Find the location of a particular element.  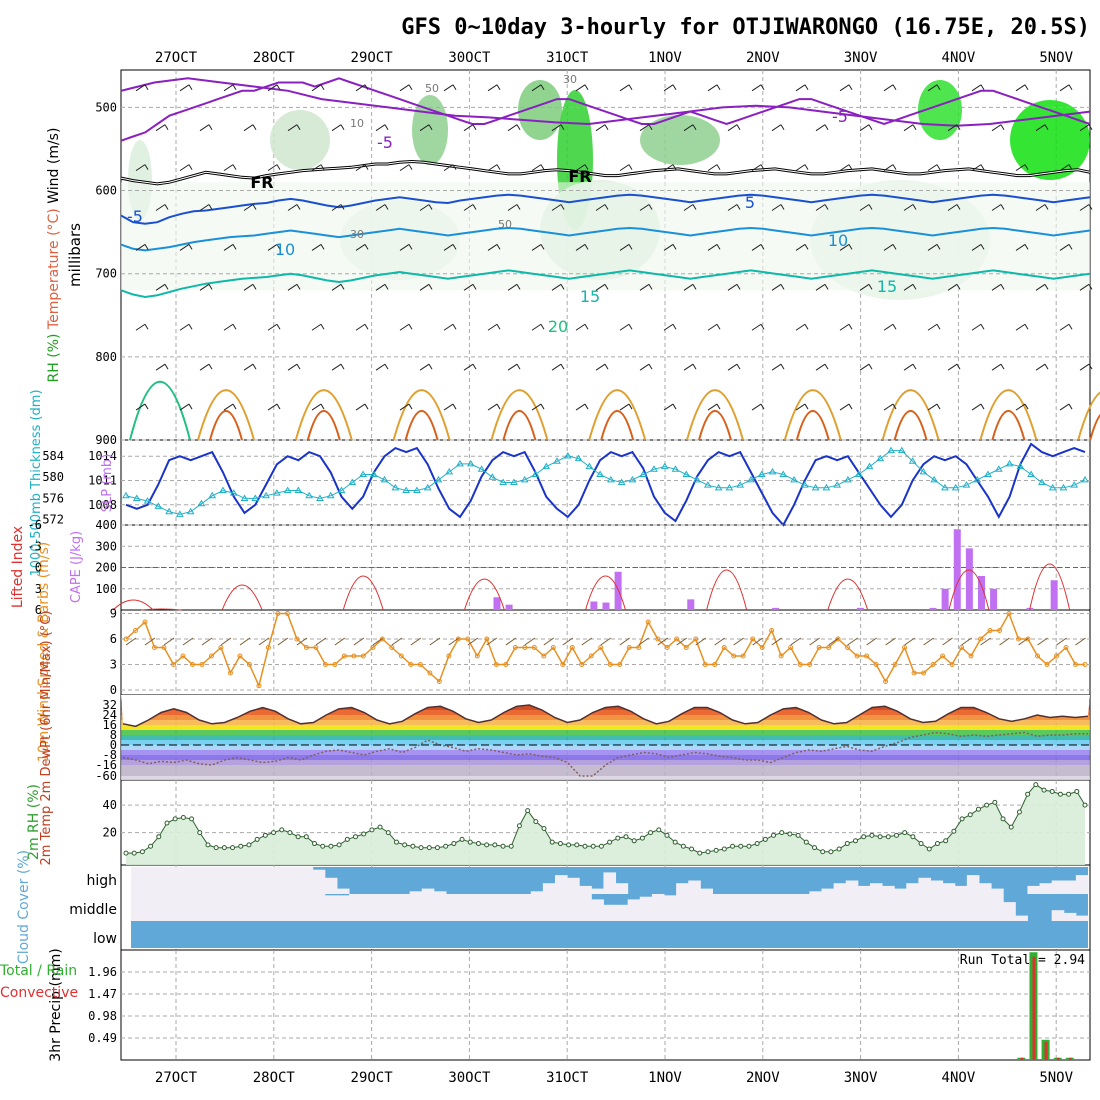

rh-area is located at coordinates (605, 824).